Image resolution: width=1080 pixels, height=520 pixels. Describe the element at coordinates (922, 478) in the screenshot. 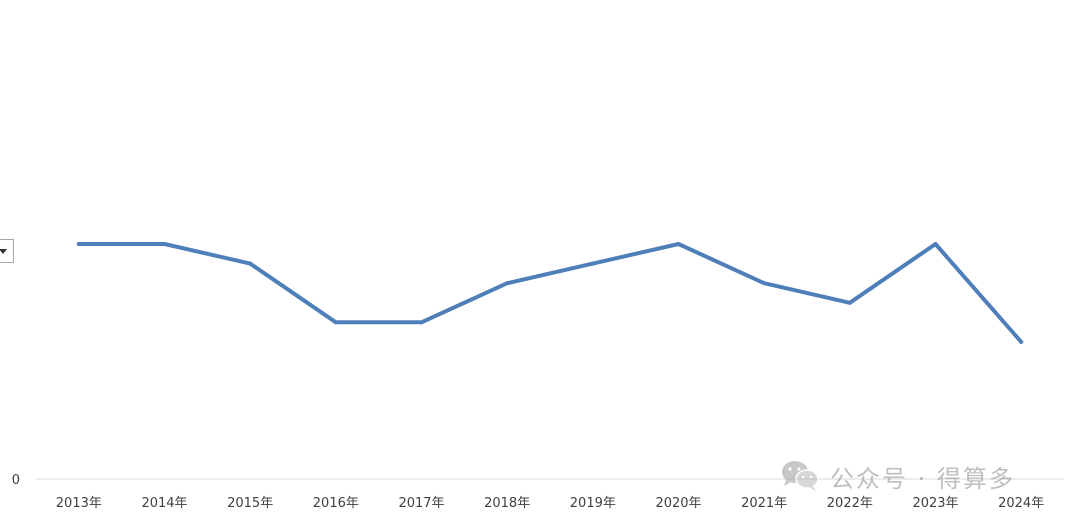

I see `watermark-text: 公众号 · 得算多` at that location.